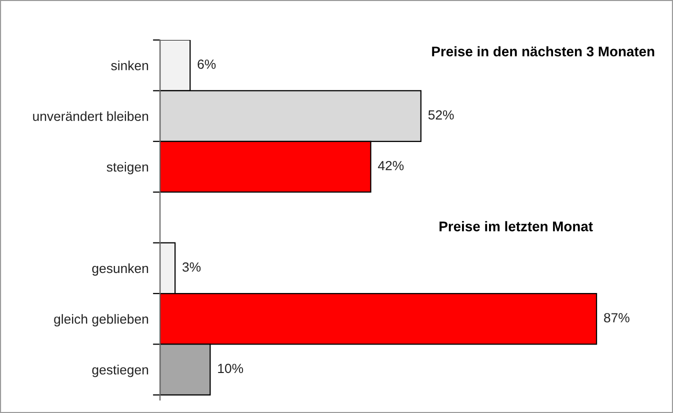 The width and height of the screenshot is (673, 413). Describe the element at coordinates (516, 226) in the screenshot. I see `annotation: Preise im letzten Monat` at that location.